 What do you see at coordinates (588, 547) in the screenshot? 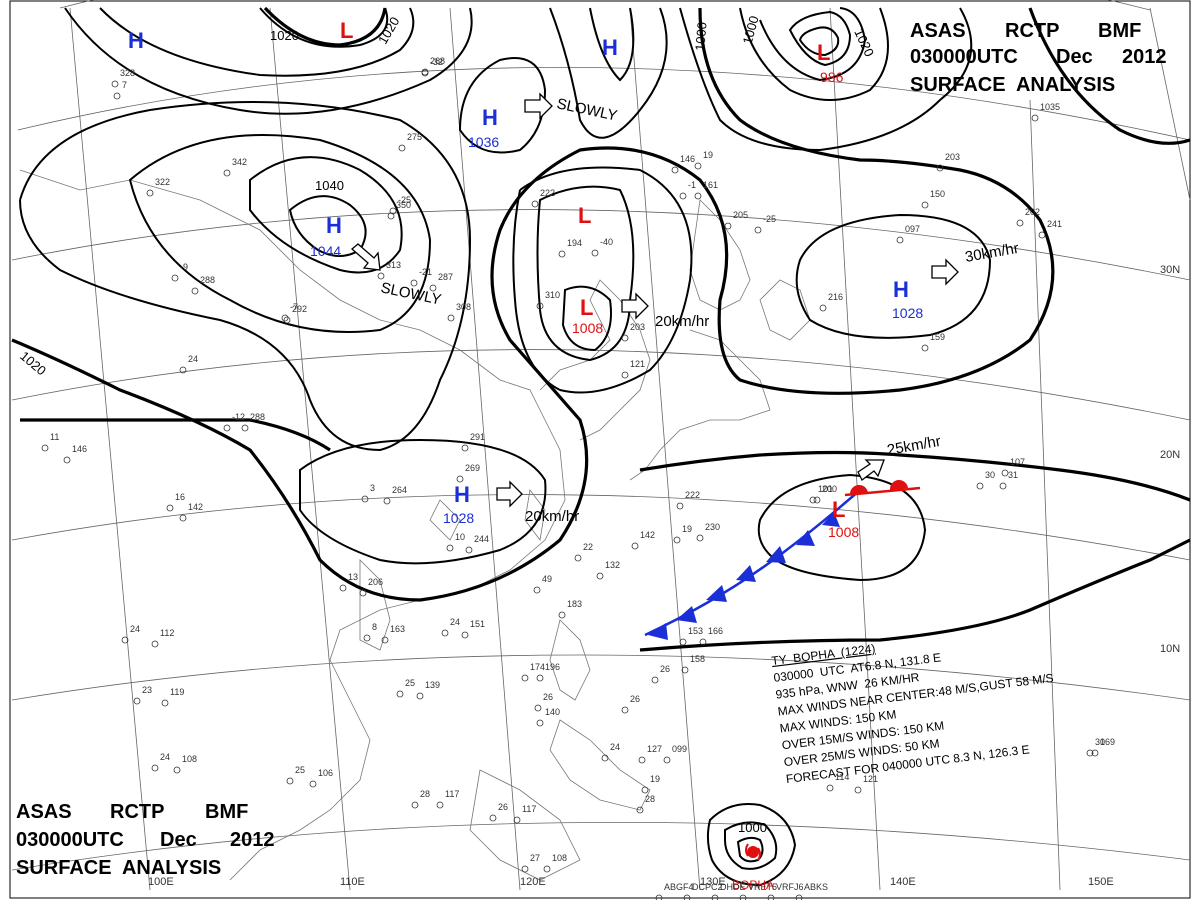
I see `station-obs-value: 22` at bounding box center [588, 547].